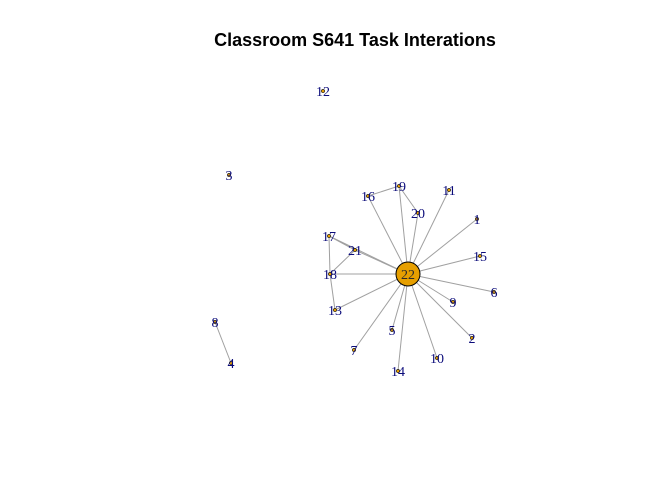  I want to click on node-7-label: 7, so click(354, 351).